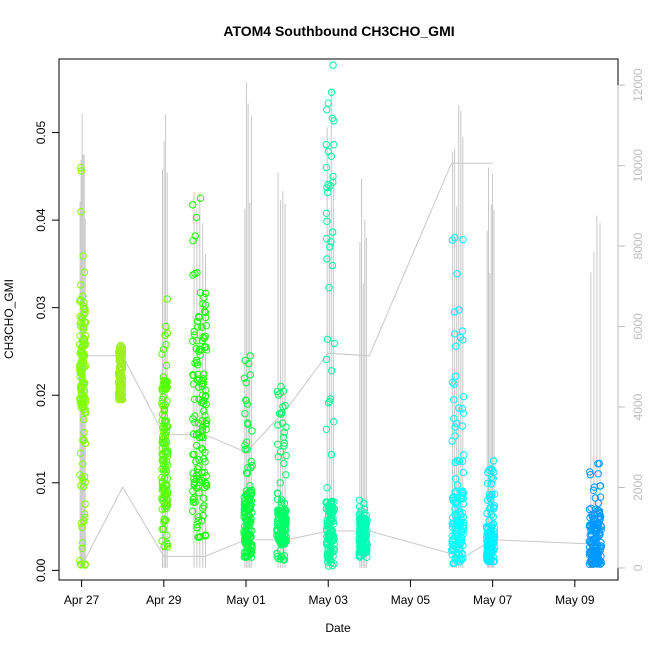  I want to click on secondary-tick-label: 4000, so click(638, 406).